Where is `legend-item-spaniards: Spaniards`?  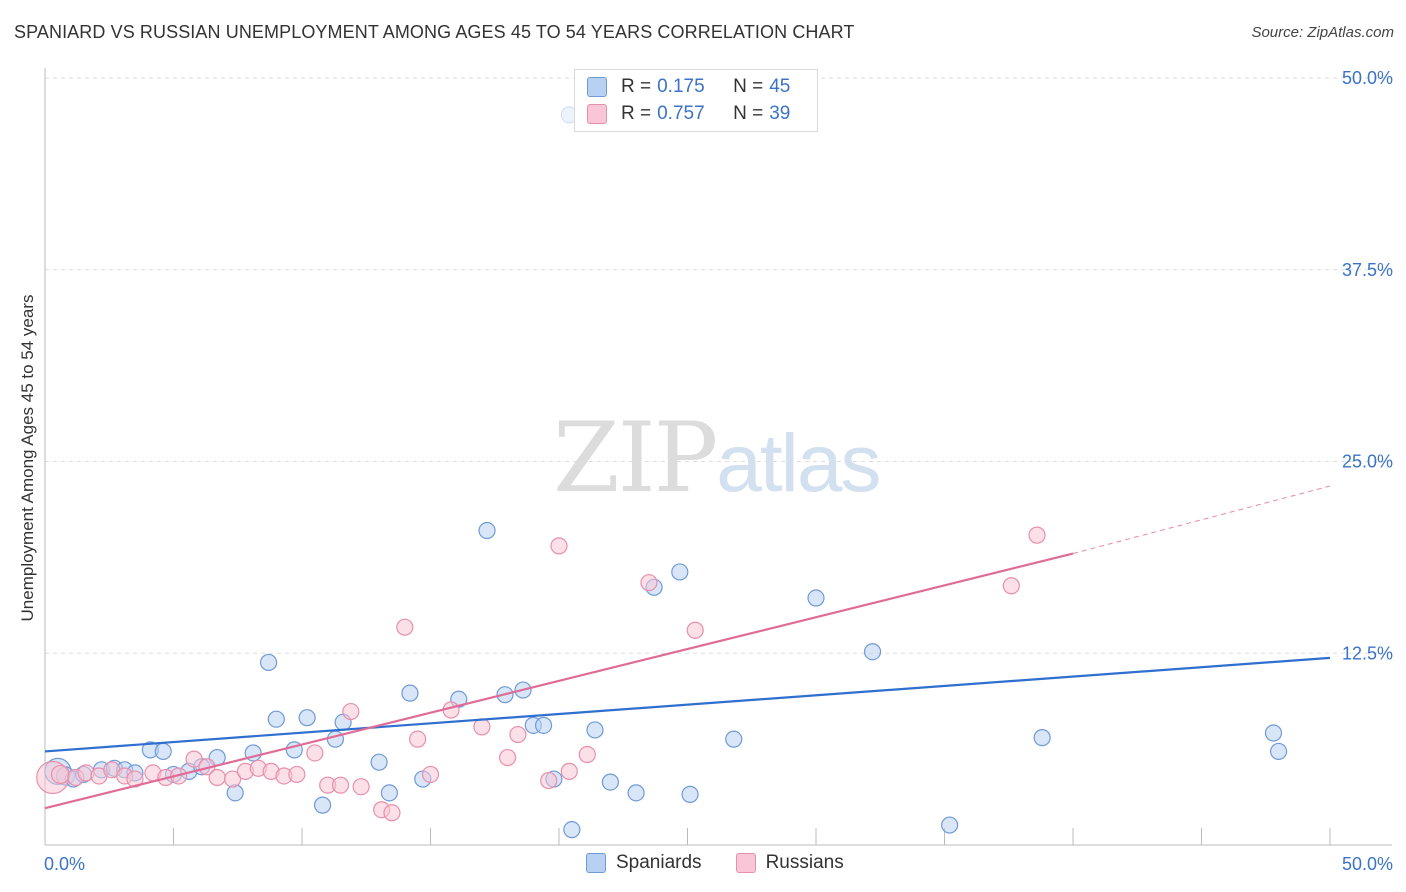 legend-item-spaniards: Spaniards is located at coordinates (644, 863).